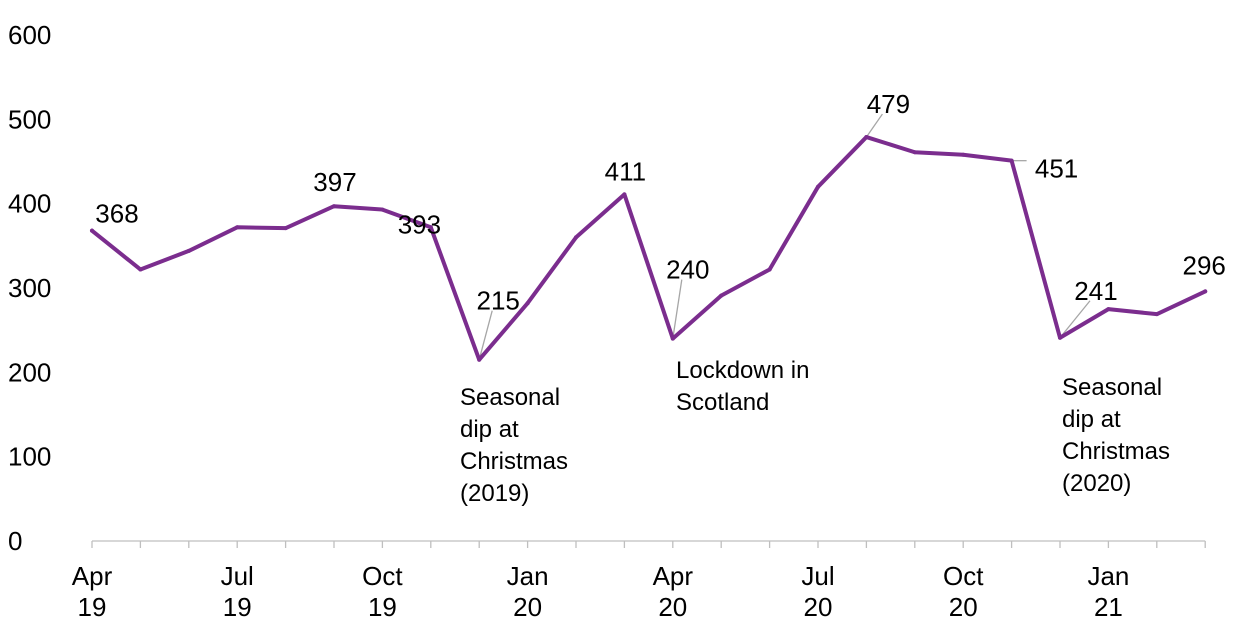 The image size is (1234, 626). What do you see at coordinates (334, 182) in the screenshot?
I see `data-label: 397` at bounding box center [334, 182].